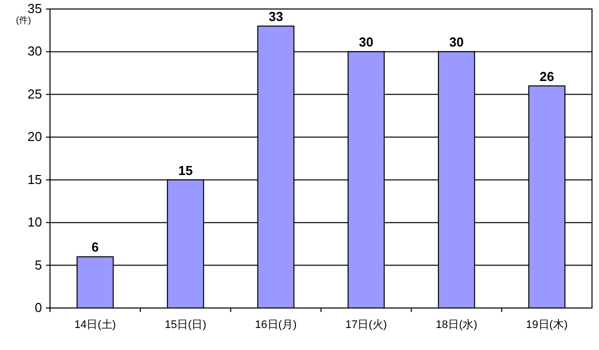 The image size is (599, 350). I want to click on data-label: 6, so click(95, 247).